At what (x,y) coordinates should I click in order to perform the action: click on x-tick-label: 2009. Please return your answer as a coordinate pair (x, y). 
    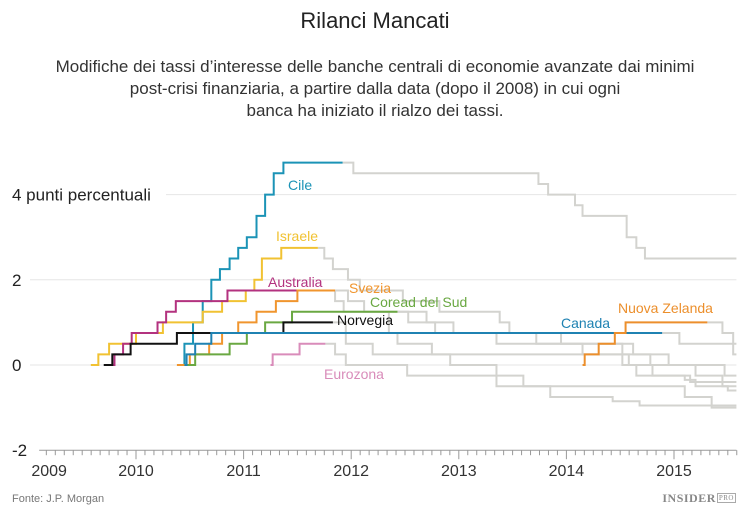
    Looking at the image, I should click on (49, 471).